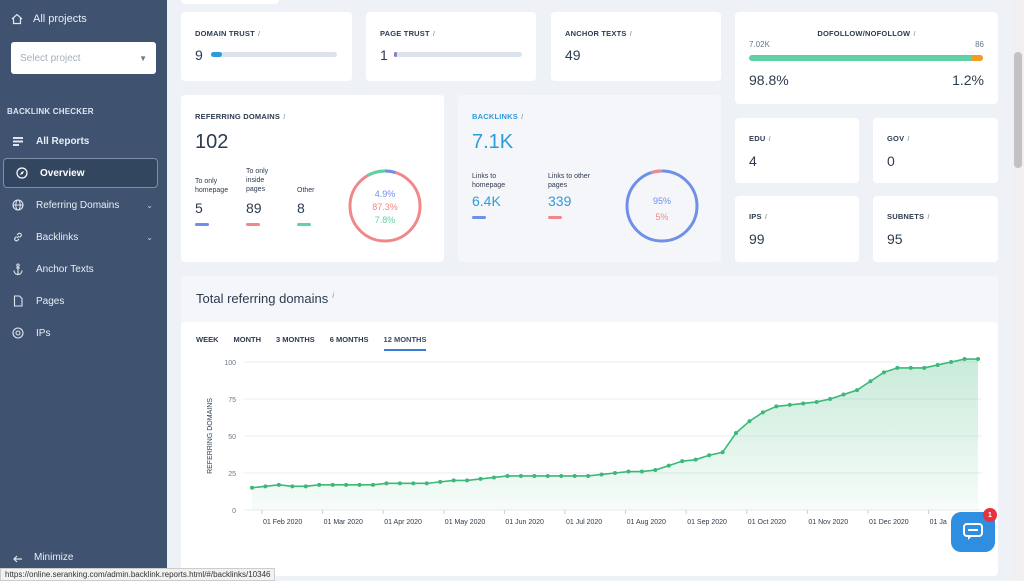 This screenshot has width=1024, height=581. I want to click on ips-card: IPS i 99, so click(797, 229).